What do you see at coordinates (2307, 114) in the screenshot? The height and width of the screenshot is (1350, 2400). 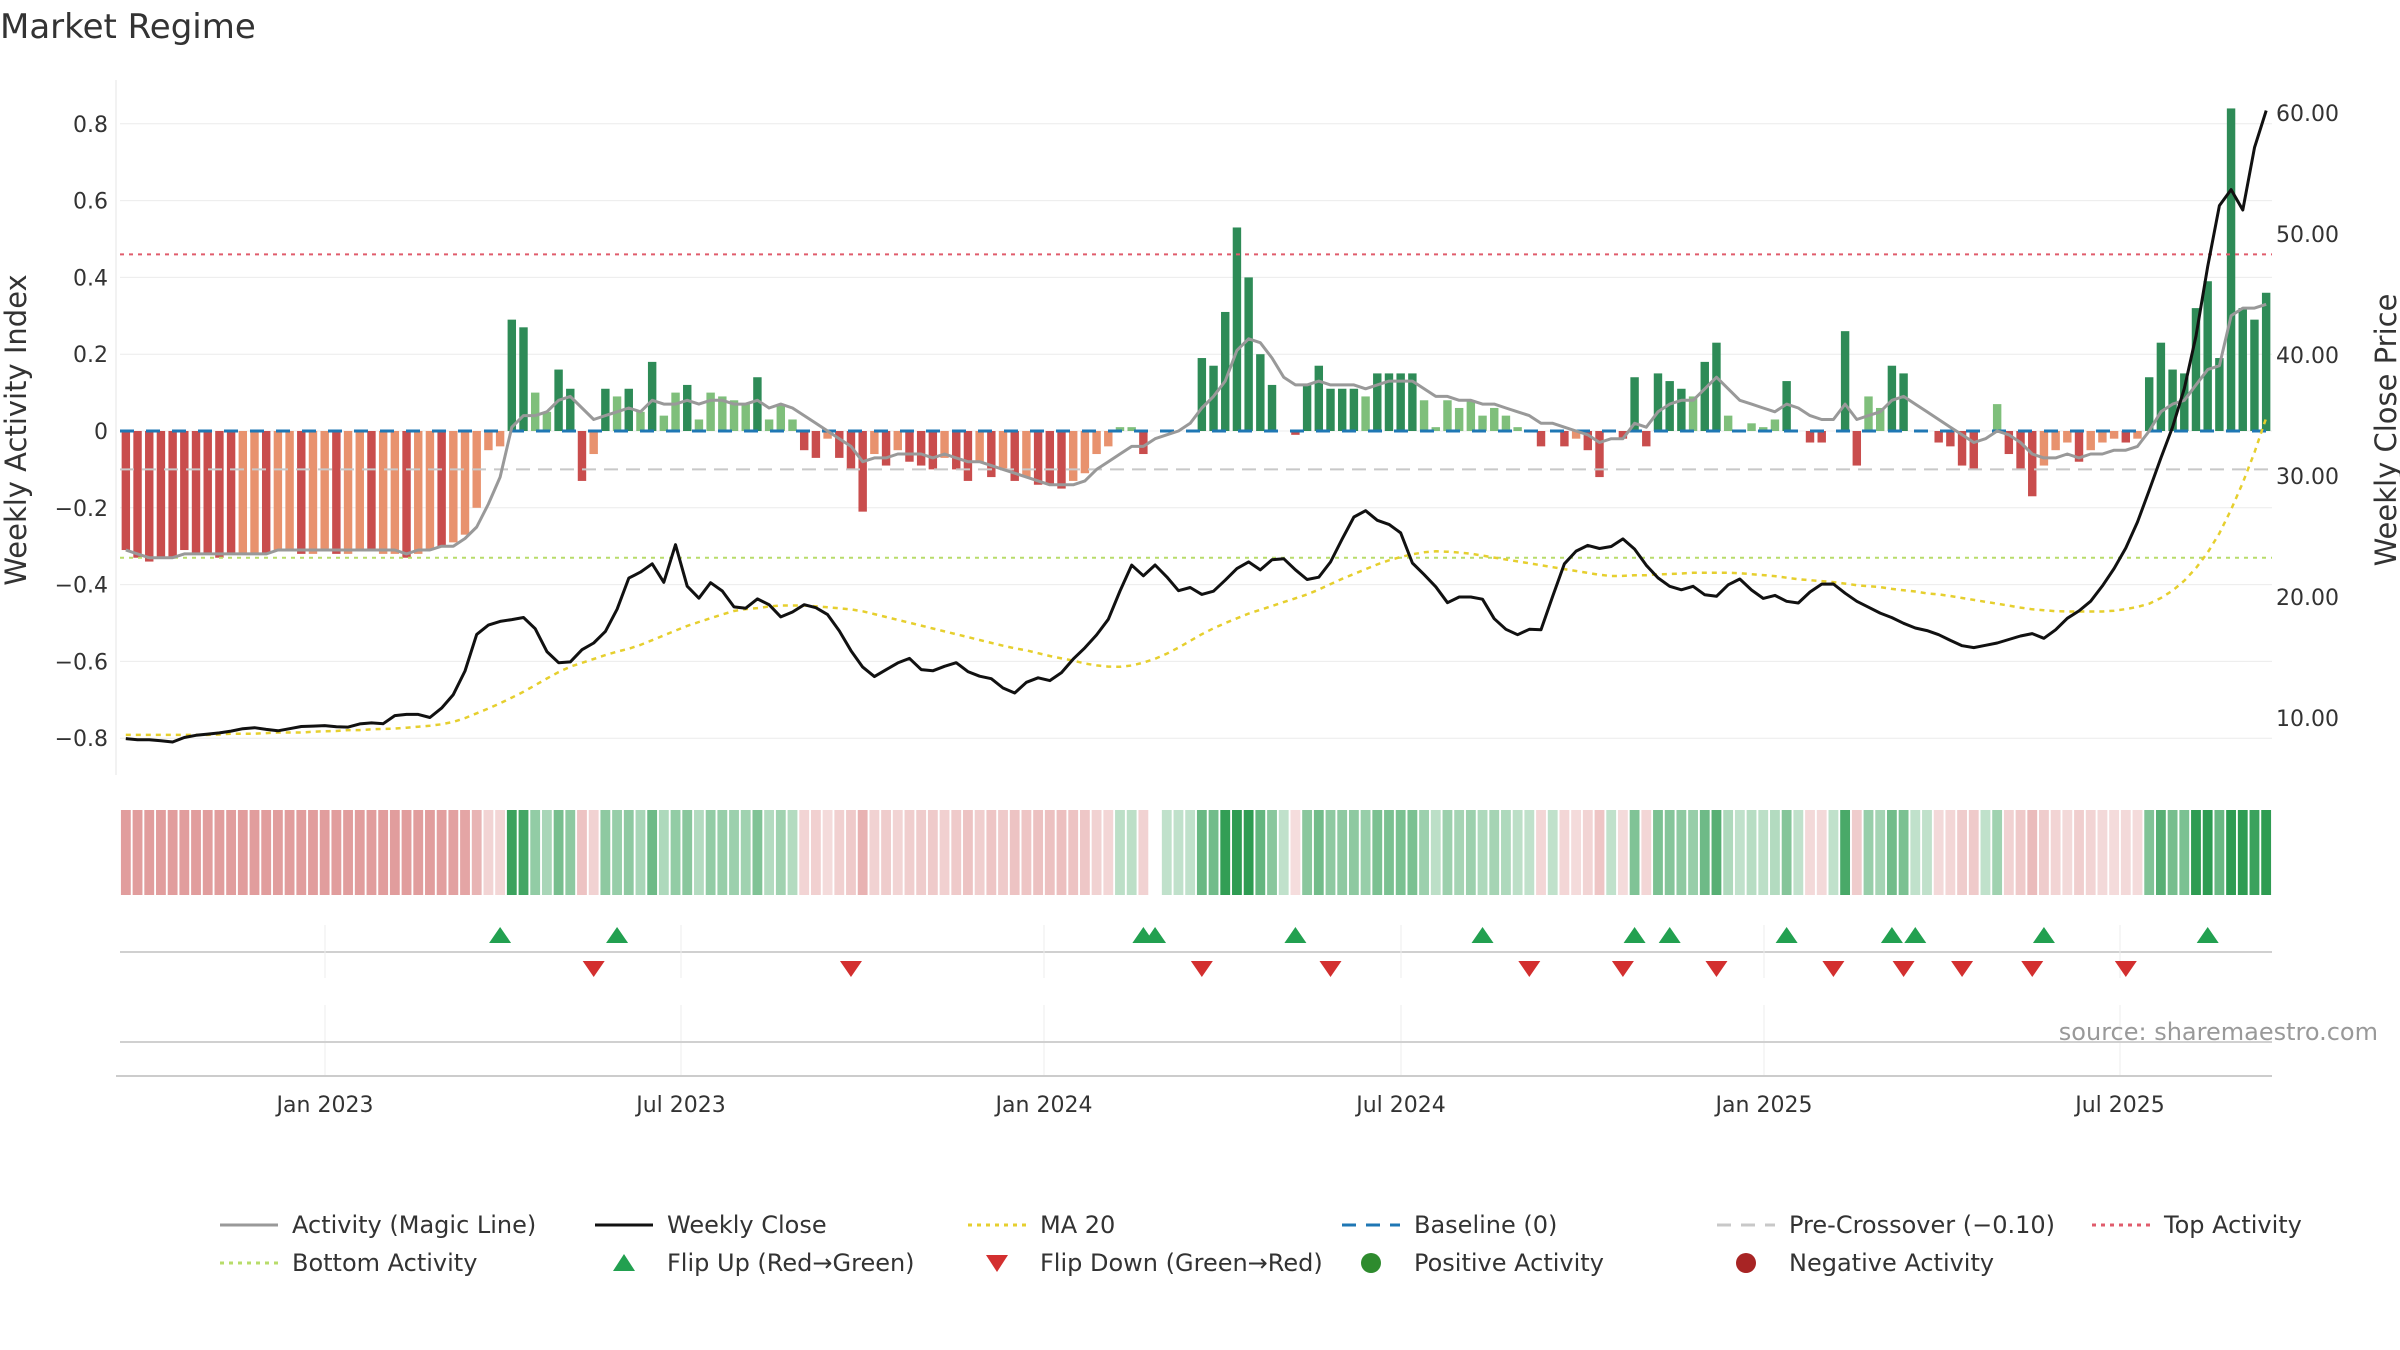 I see `y2-tick-label: 60.00` at bounding box center [2307, 114].